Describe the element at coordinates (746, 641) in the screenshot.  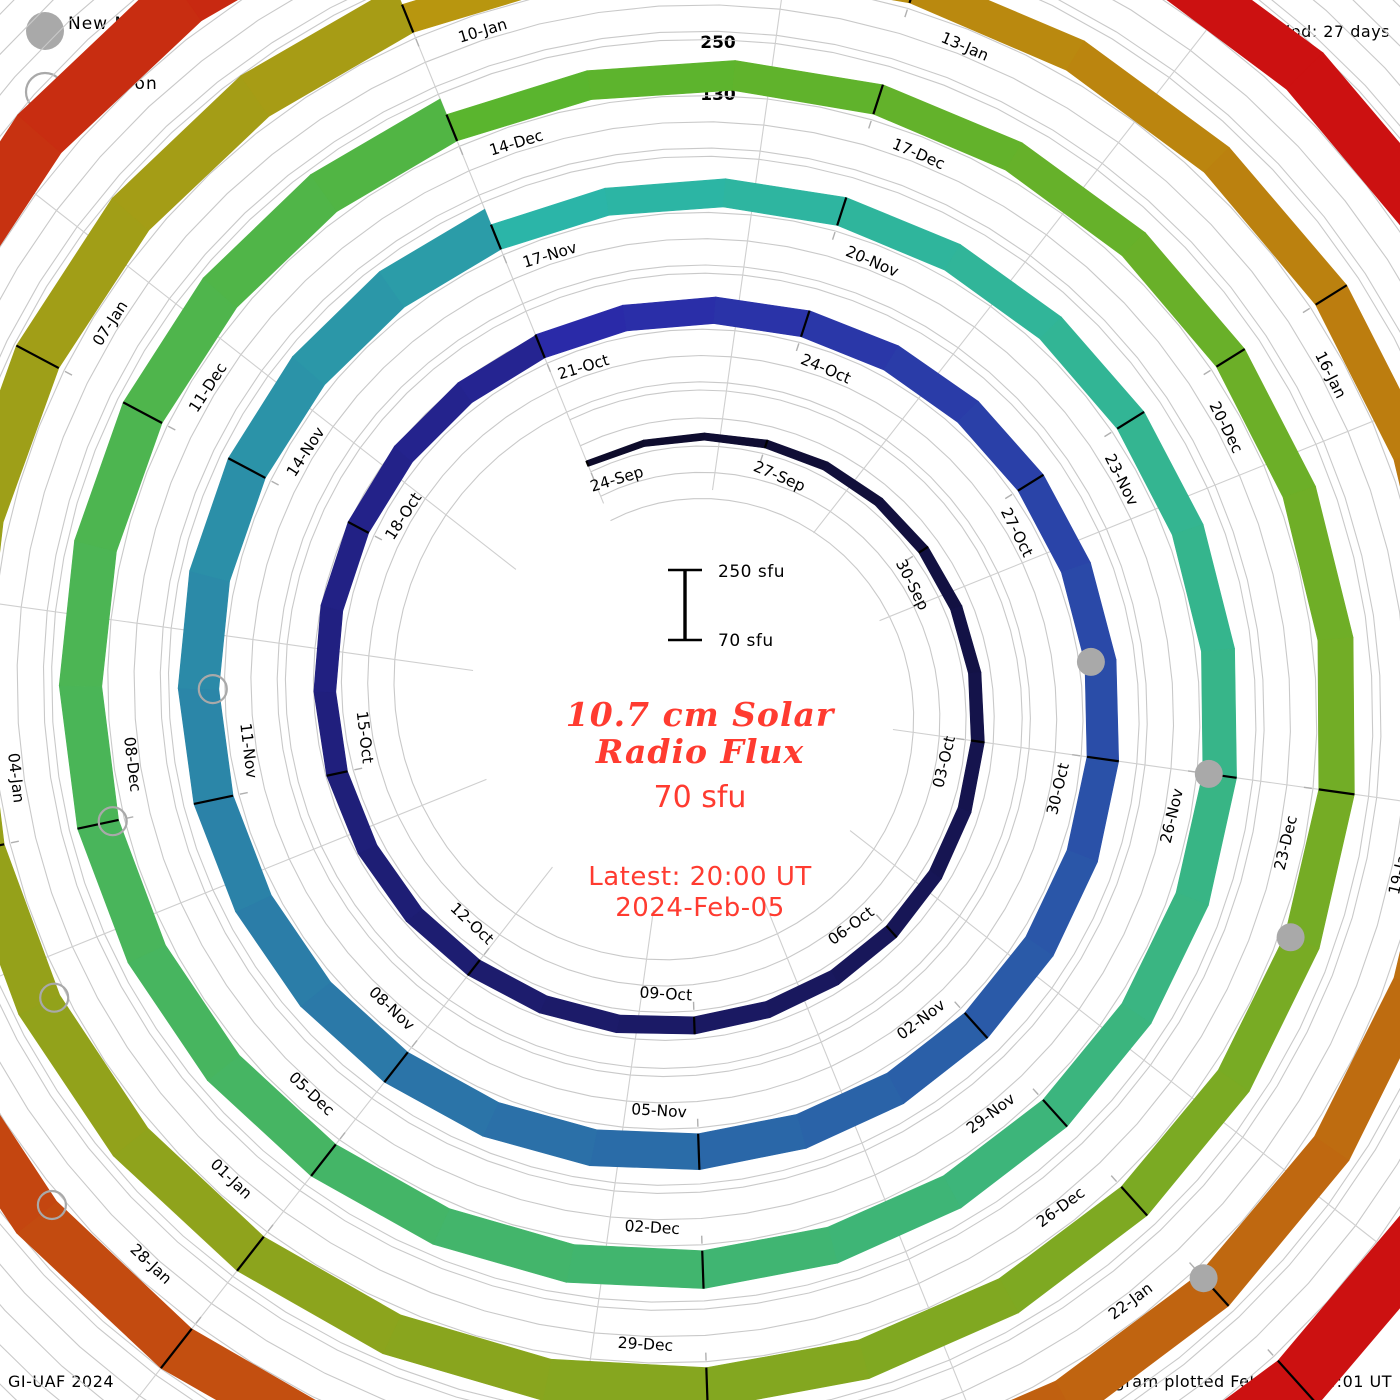
I see `scale-bar-bottom-label: 70 sfu` at that location.